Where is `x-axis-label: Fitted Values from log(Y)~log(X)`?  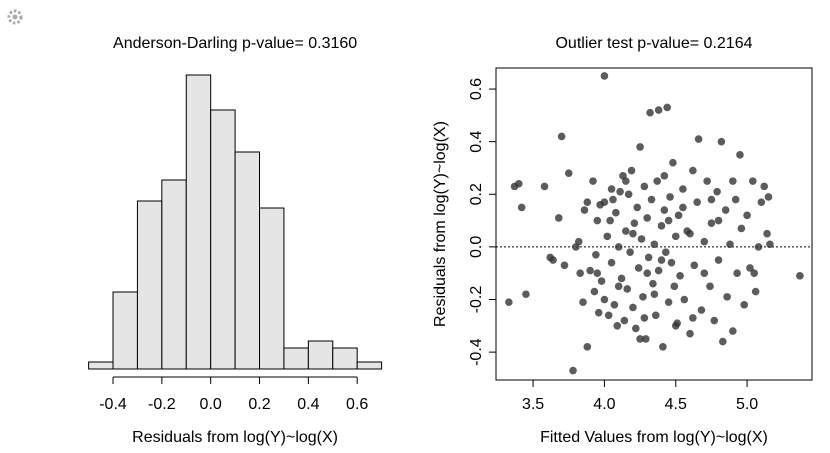
x-axis-label: Fitted Values from log(Y)~log(X) is located at coordinates (654, 437).